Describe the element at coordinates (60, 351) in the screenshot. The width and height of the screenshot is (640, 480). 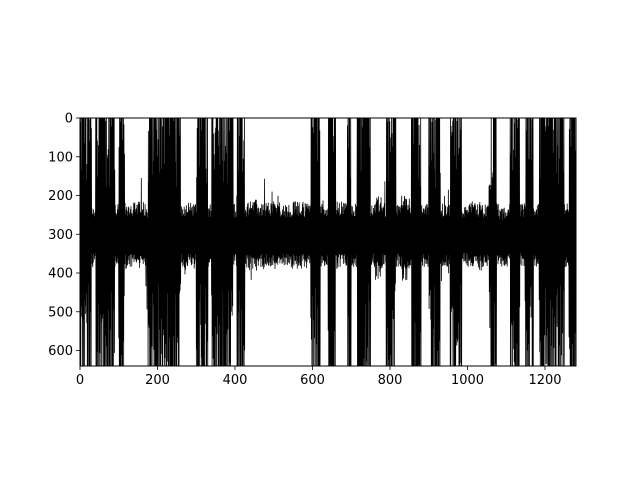
I see `y-tick-label: 600` at that location.